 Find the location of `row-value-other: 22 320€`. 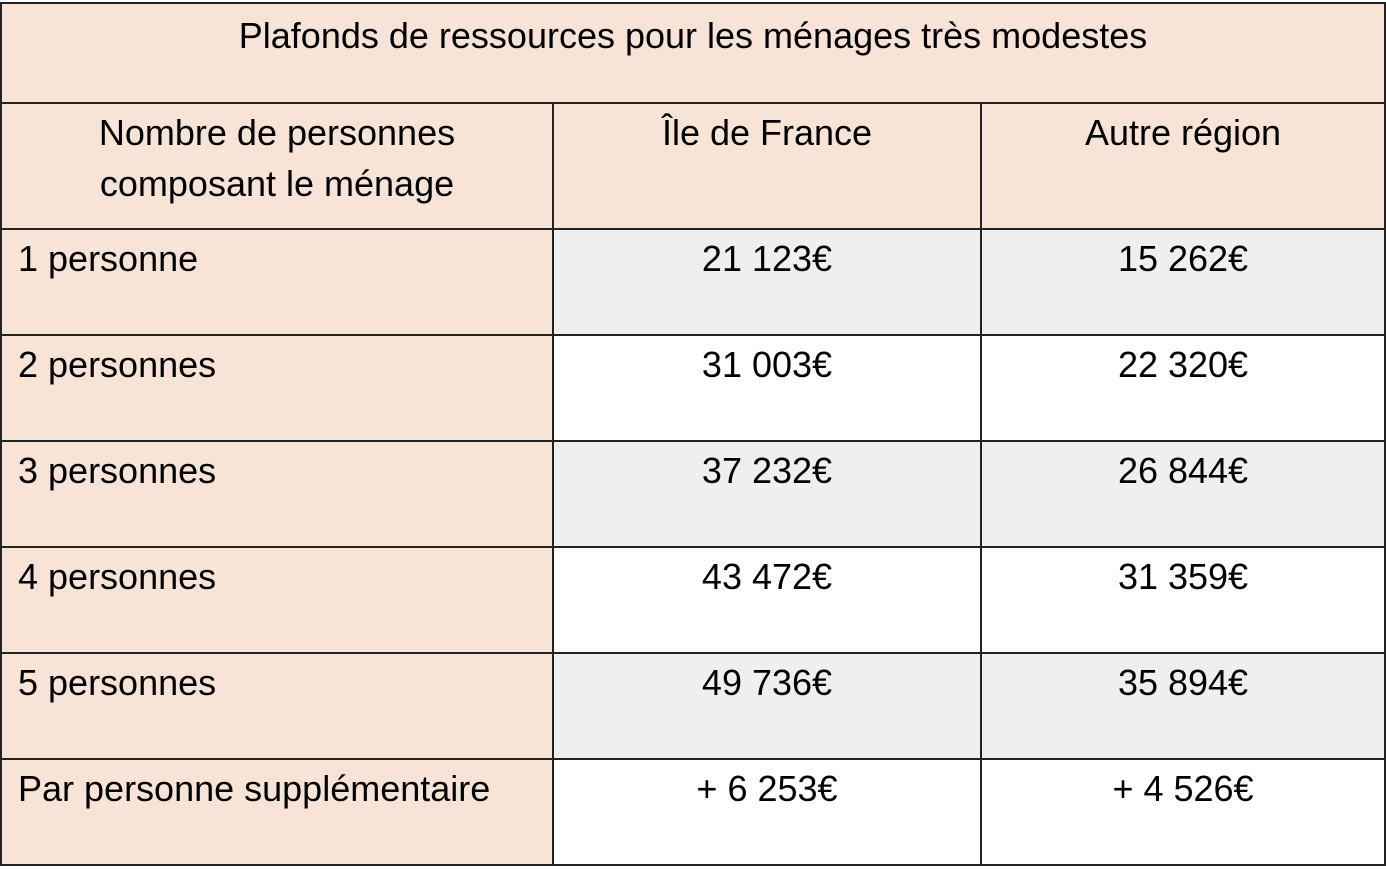

row-value-other: 22 320€ is located at coordinates (1182, 388).